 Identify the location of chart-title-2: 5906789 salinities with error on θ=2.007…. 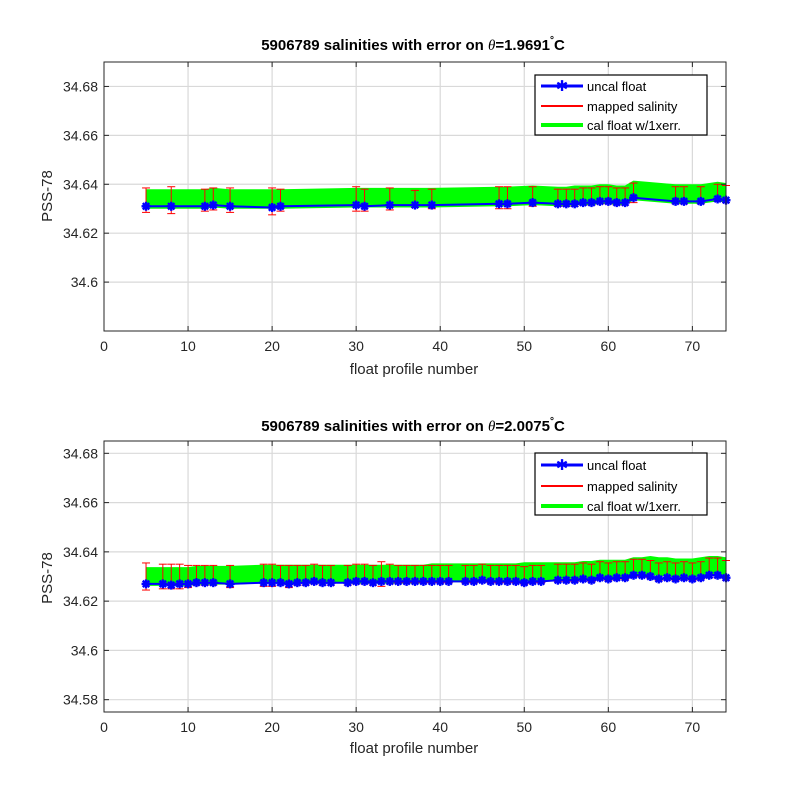
(413, 425).